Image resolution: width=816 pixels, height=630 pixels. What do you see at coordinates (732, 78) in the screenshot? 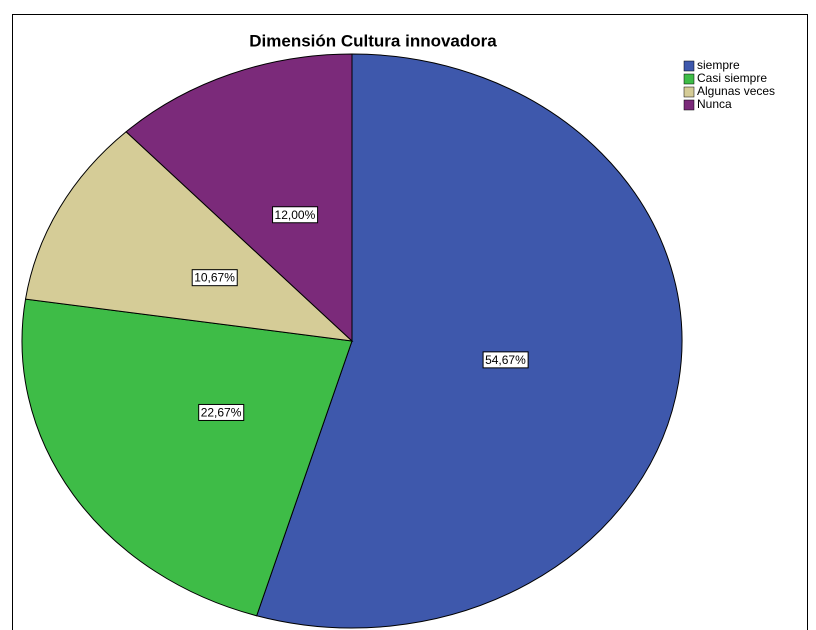
I see `legend-label: Casi siempre` at bounding box center [732, 78].